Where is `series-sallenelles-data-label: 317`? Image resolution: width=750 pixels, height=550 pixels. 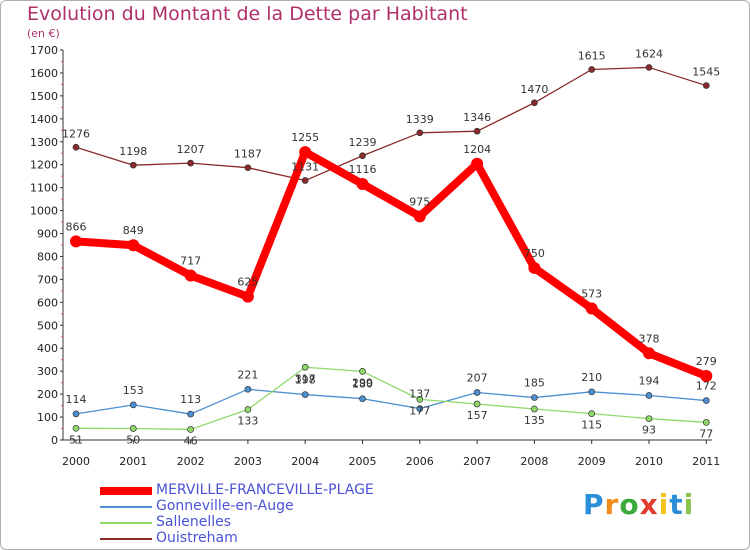 series-sallenelles-data-label: 317 is located at coordinates (305, 378).